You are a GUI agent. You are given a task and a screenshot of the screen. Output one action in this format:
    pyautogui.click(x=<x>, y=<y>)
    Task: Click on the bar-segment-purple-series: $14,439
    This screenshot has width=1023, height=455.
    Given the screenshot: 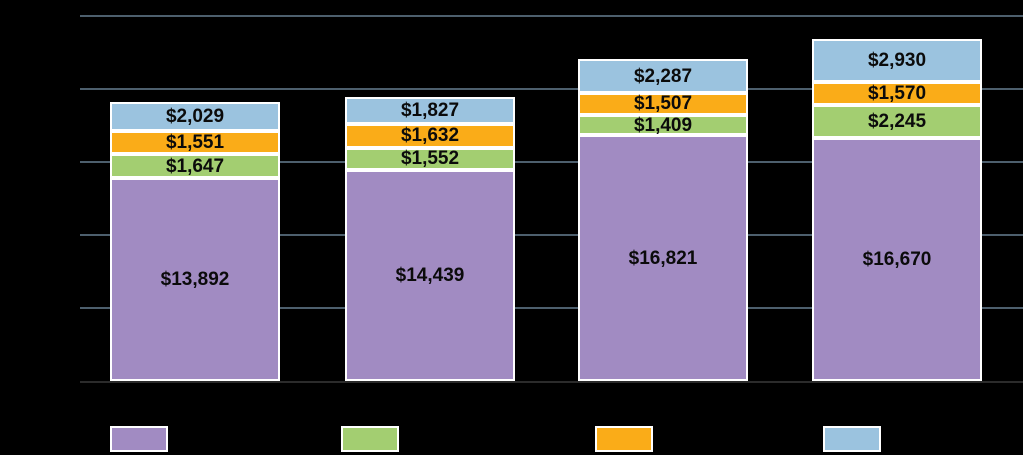 What is the action you would take?
    pyautogui.click(x=430, y=275)
    